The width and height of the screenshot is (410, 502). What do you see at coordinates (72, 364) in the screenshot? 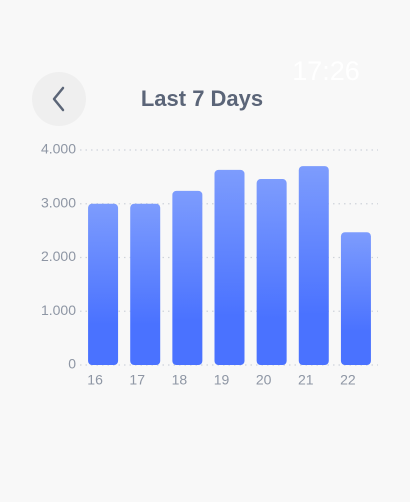
I see `y-tick-label: 0` at bounding box center [72, 364].